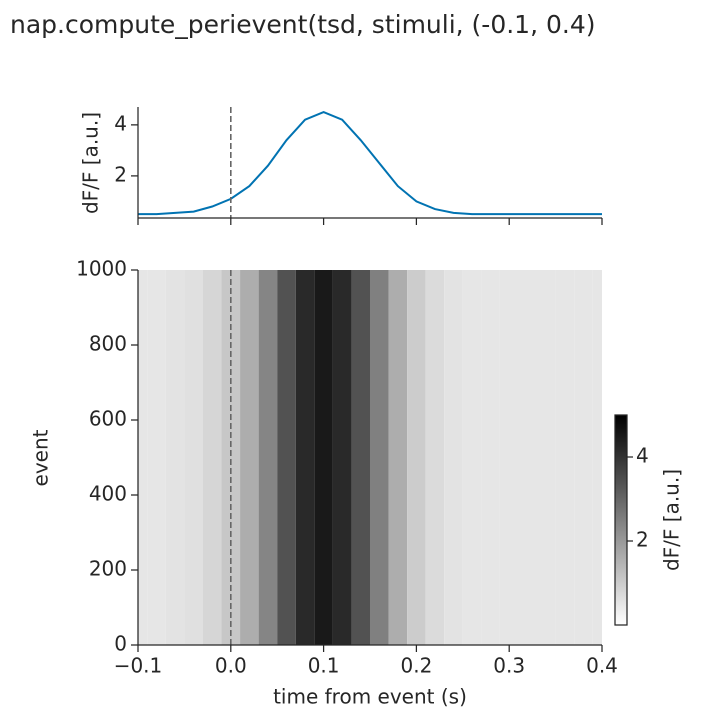 Image resolution: width=725 pixels, height=723 pixels. What do you see at coordinates (642, 540) in the screenshot?
I see `colorbar-tick-label: 2` at bounding box center [642, 540].